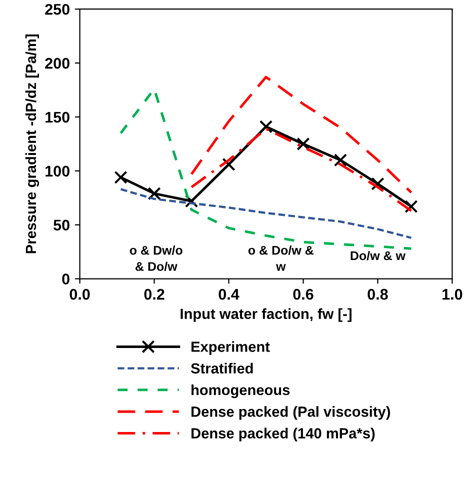  Describe the element at coordinates (62, 225) in the screenshot. I see `y-tick-label: 50` at that location.